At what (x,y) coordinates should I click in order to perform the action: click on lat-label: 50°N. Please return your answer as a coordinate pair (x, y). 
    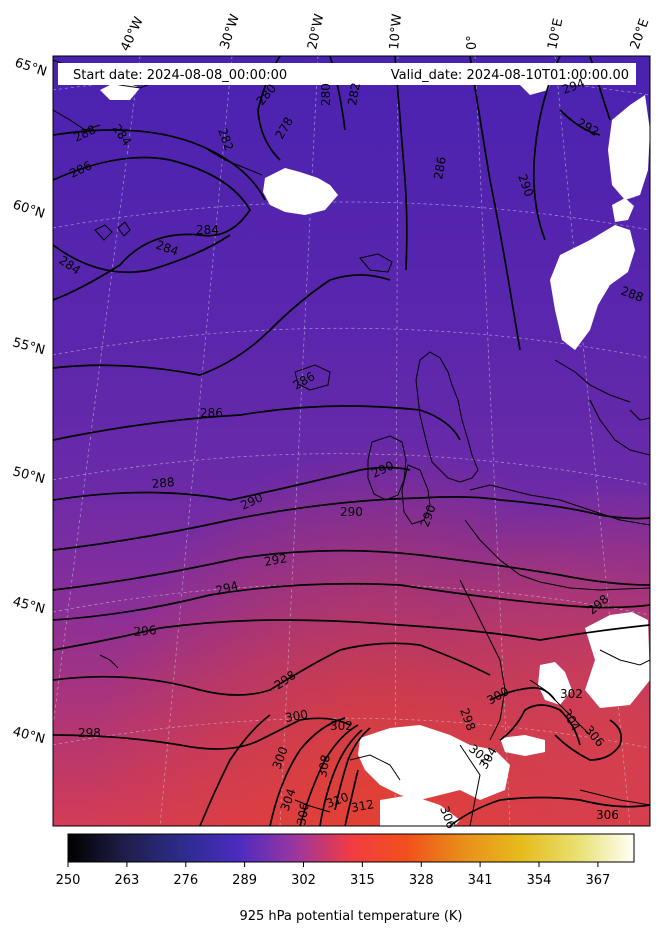
    Looking at the image, I should click on (29, 475).